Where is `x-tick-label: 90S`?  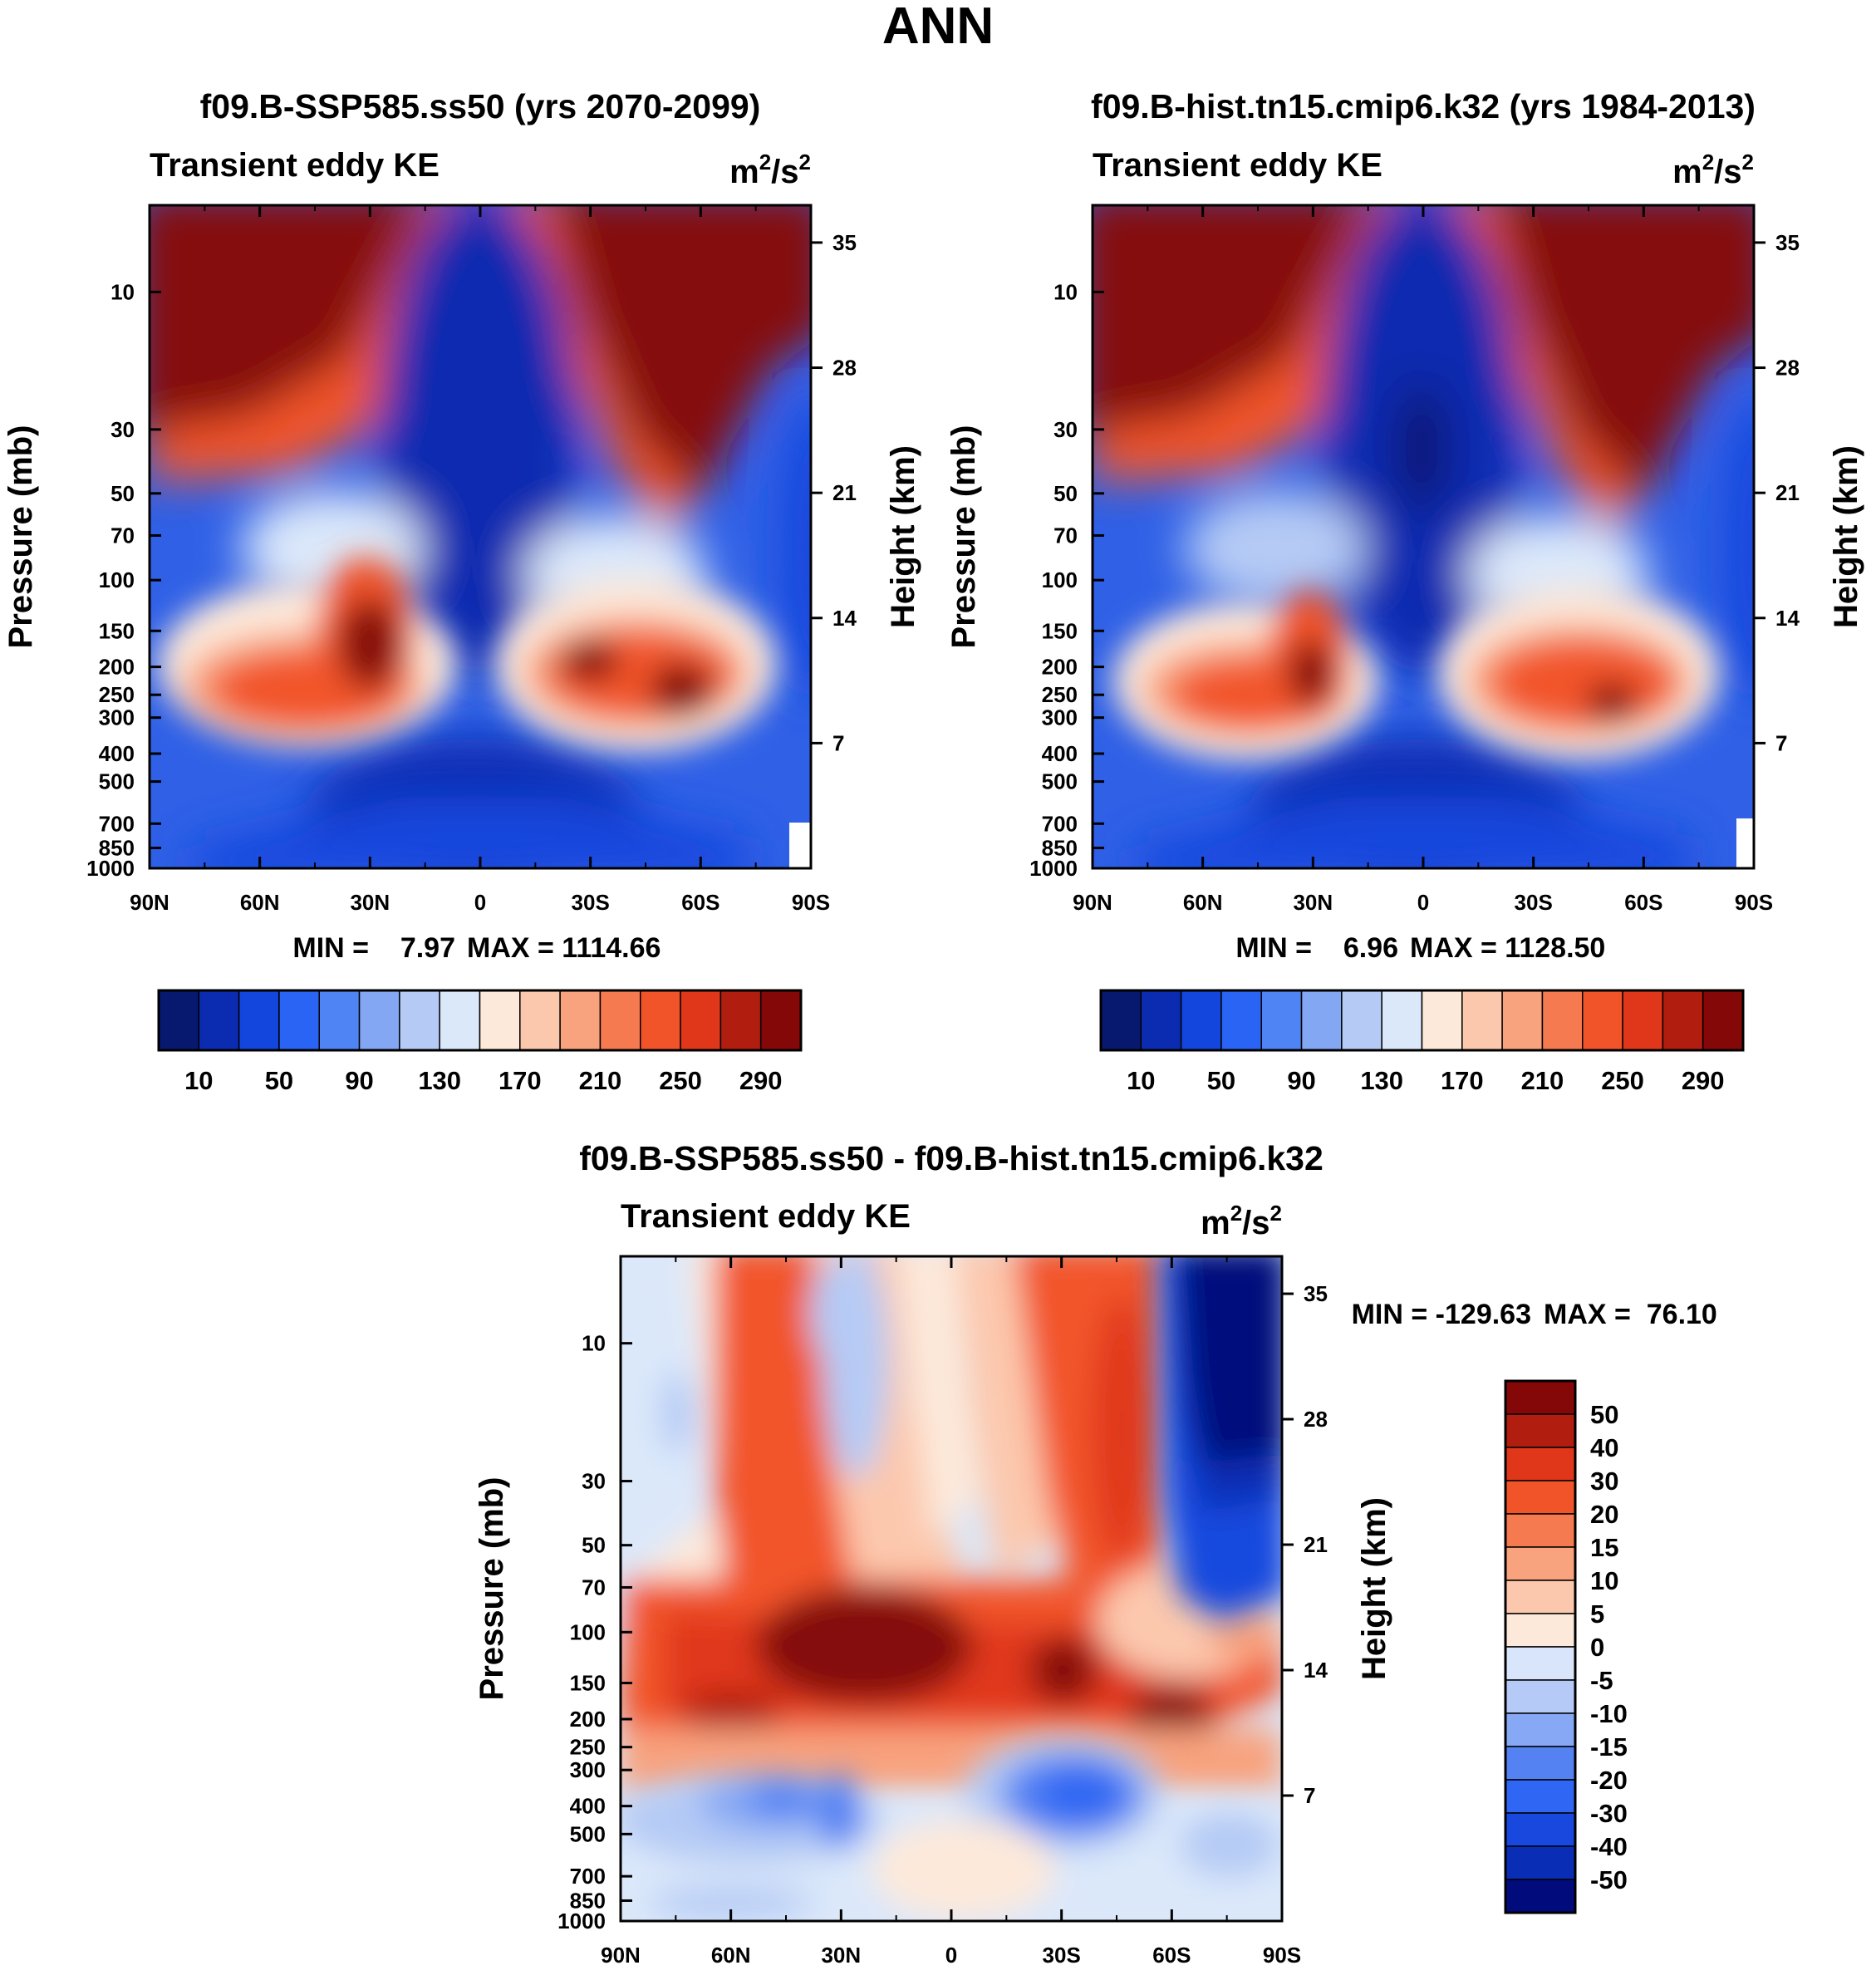
x-tick-label: 90S is located at coordinates (1754, 902).